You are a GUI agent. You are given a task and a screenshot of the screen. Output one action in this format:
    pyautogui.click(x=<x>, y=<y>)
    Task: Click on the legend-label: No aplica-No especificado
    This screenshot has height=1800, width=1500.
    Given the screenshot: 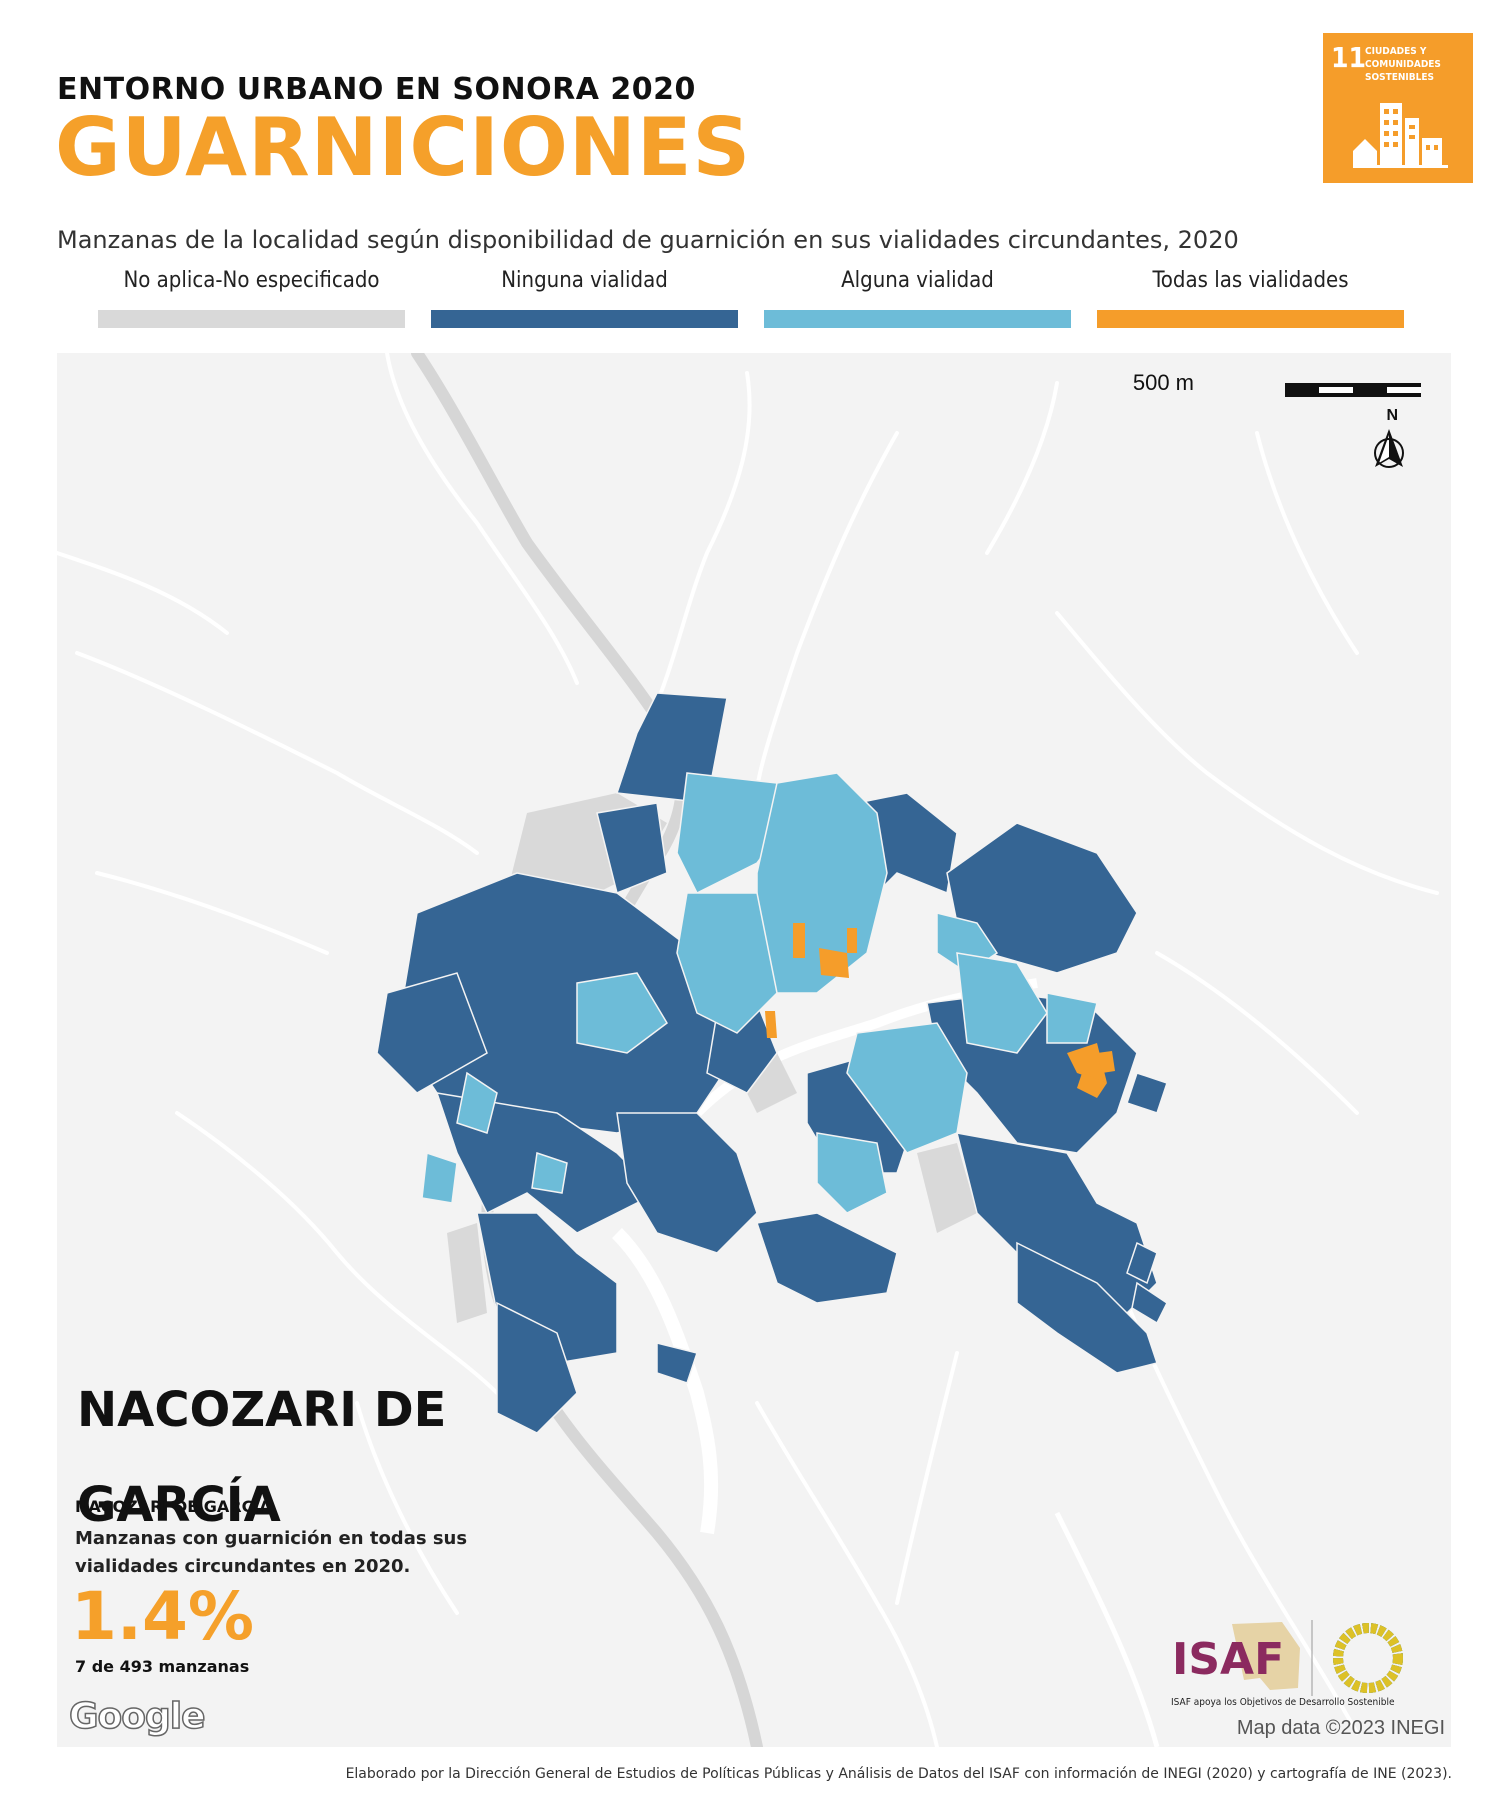 What is the action you would take?
    pyautogui.click(x=251, y=280)
    